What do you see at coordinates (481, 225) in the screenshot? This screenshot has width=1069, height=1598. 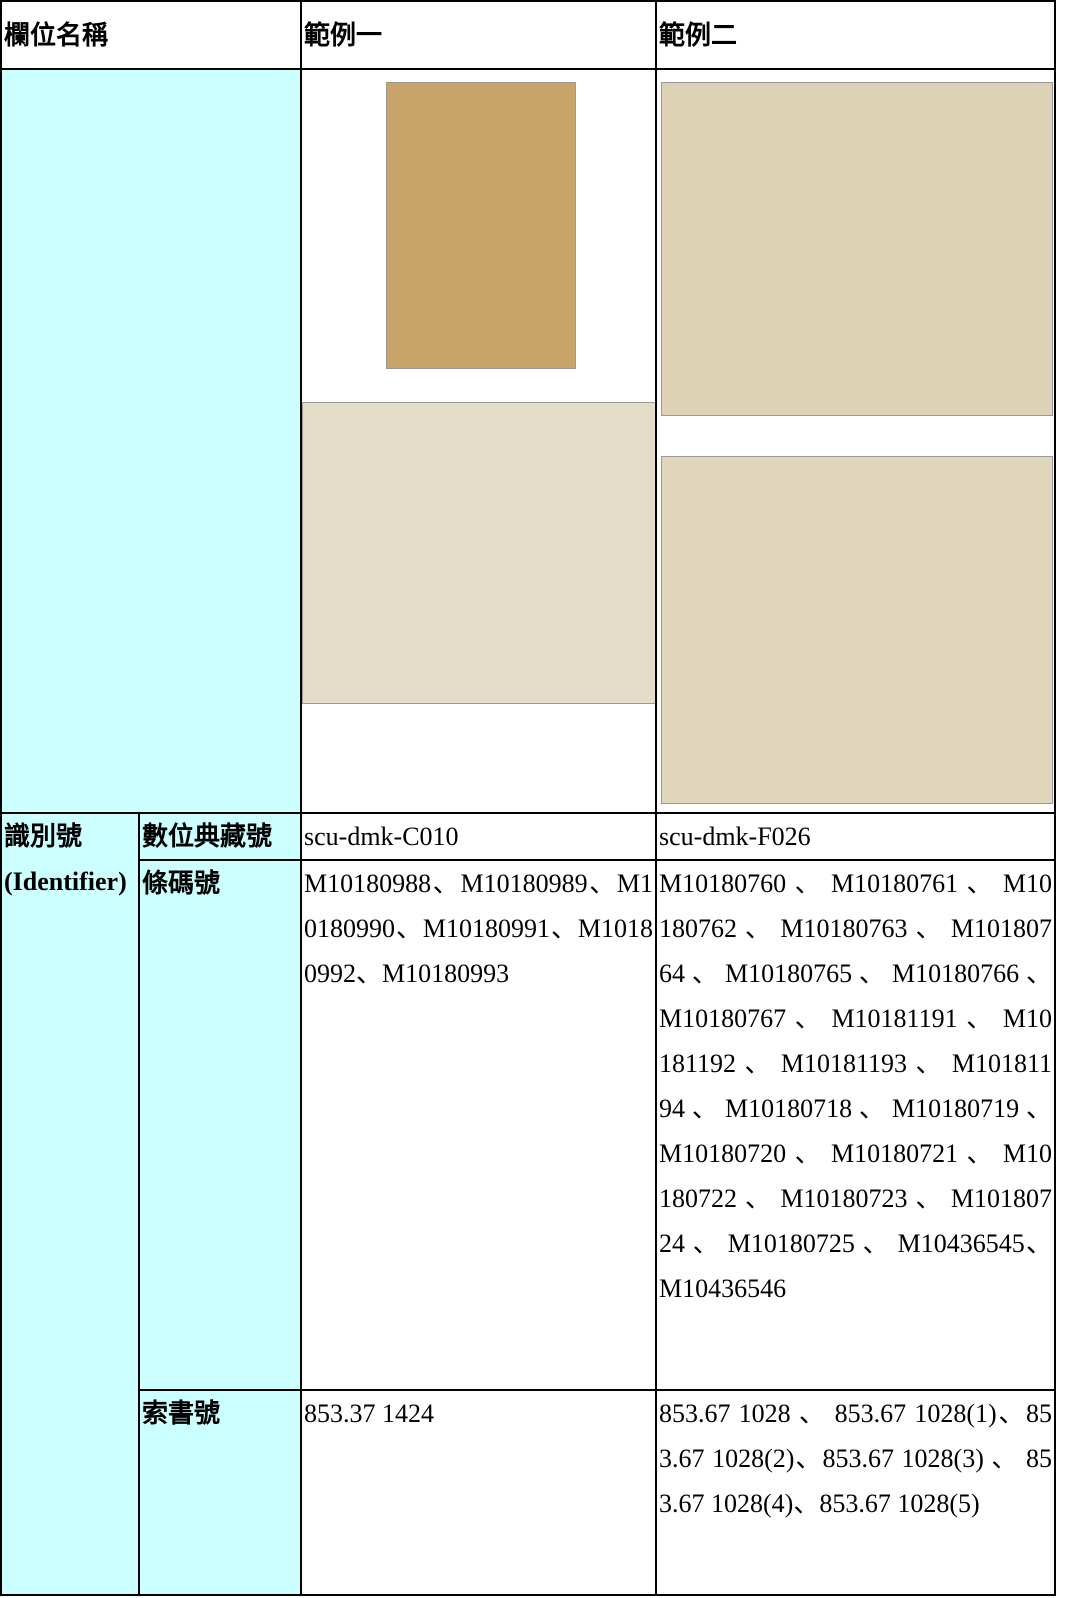 I see `book-cover-image` at bounding box center [481, 225].